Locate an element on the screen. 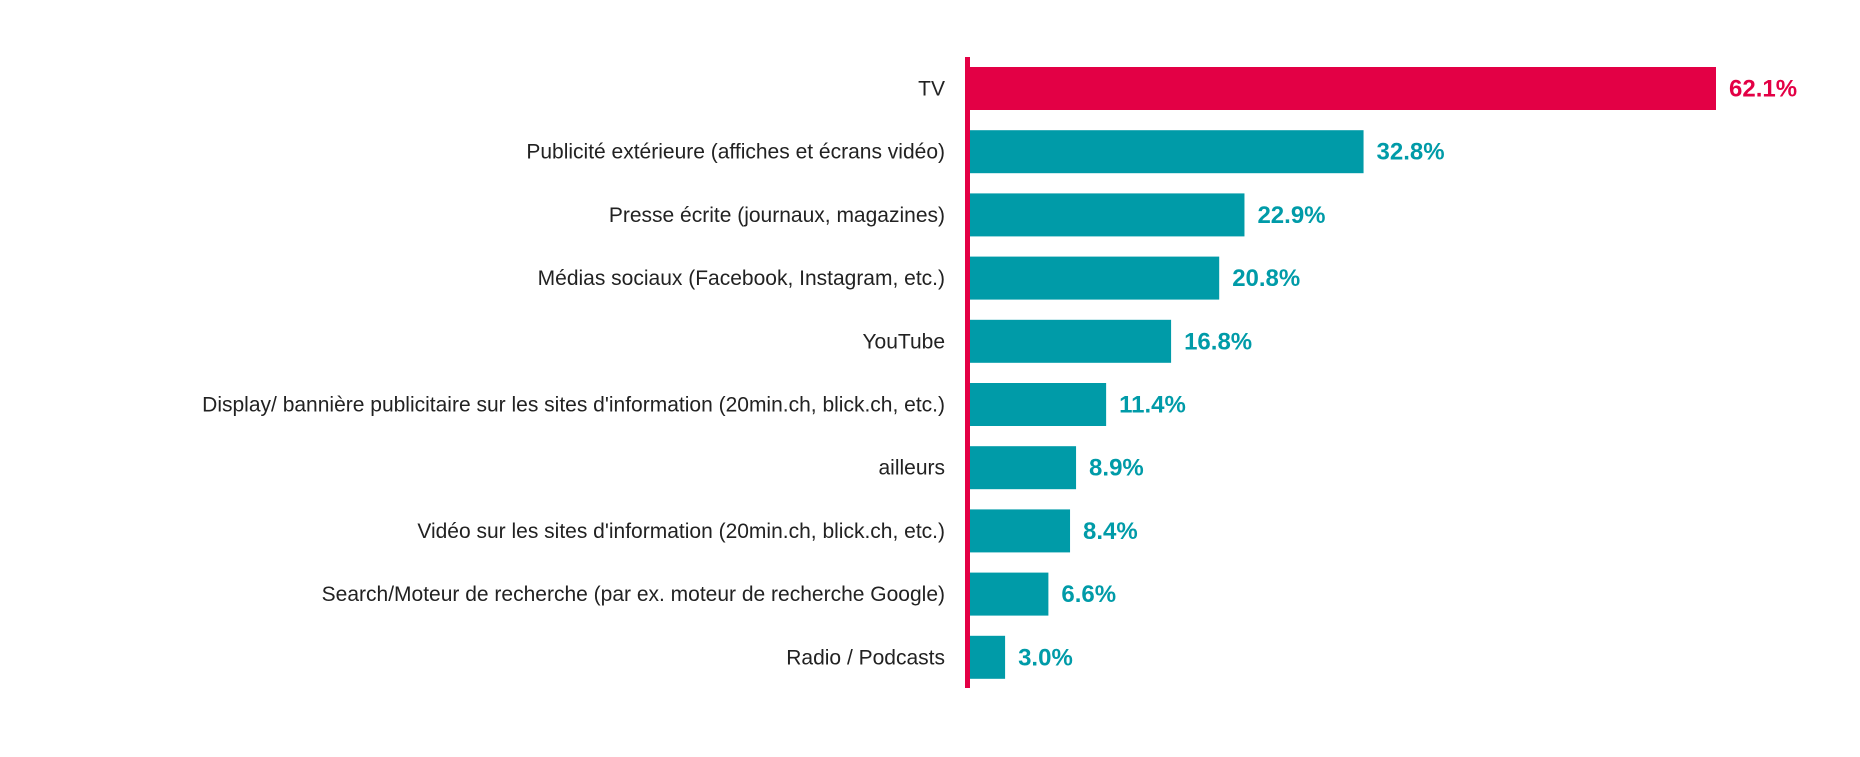  y-axis-line is located at coordinates (967, 372).